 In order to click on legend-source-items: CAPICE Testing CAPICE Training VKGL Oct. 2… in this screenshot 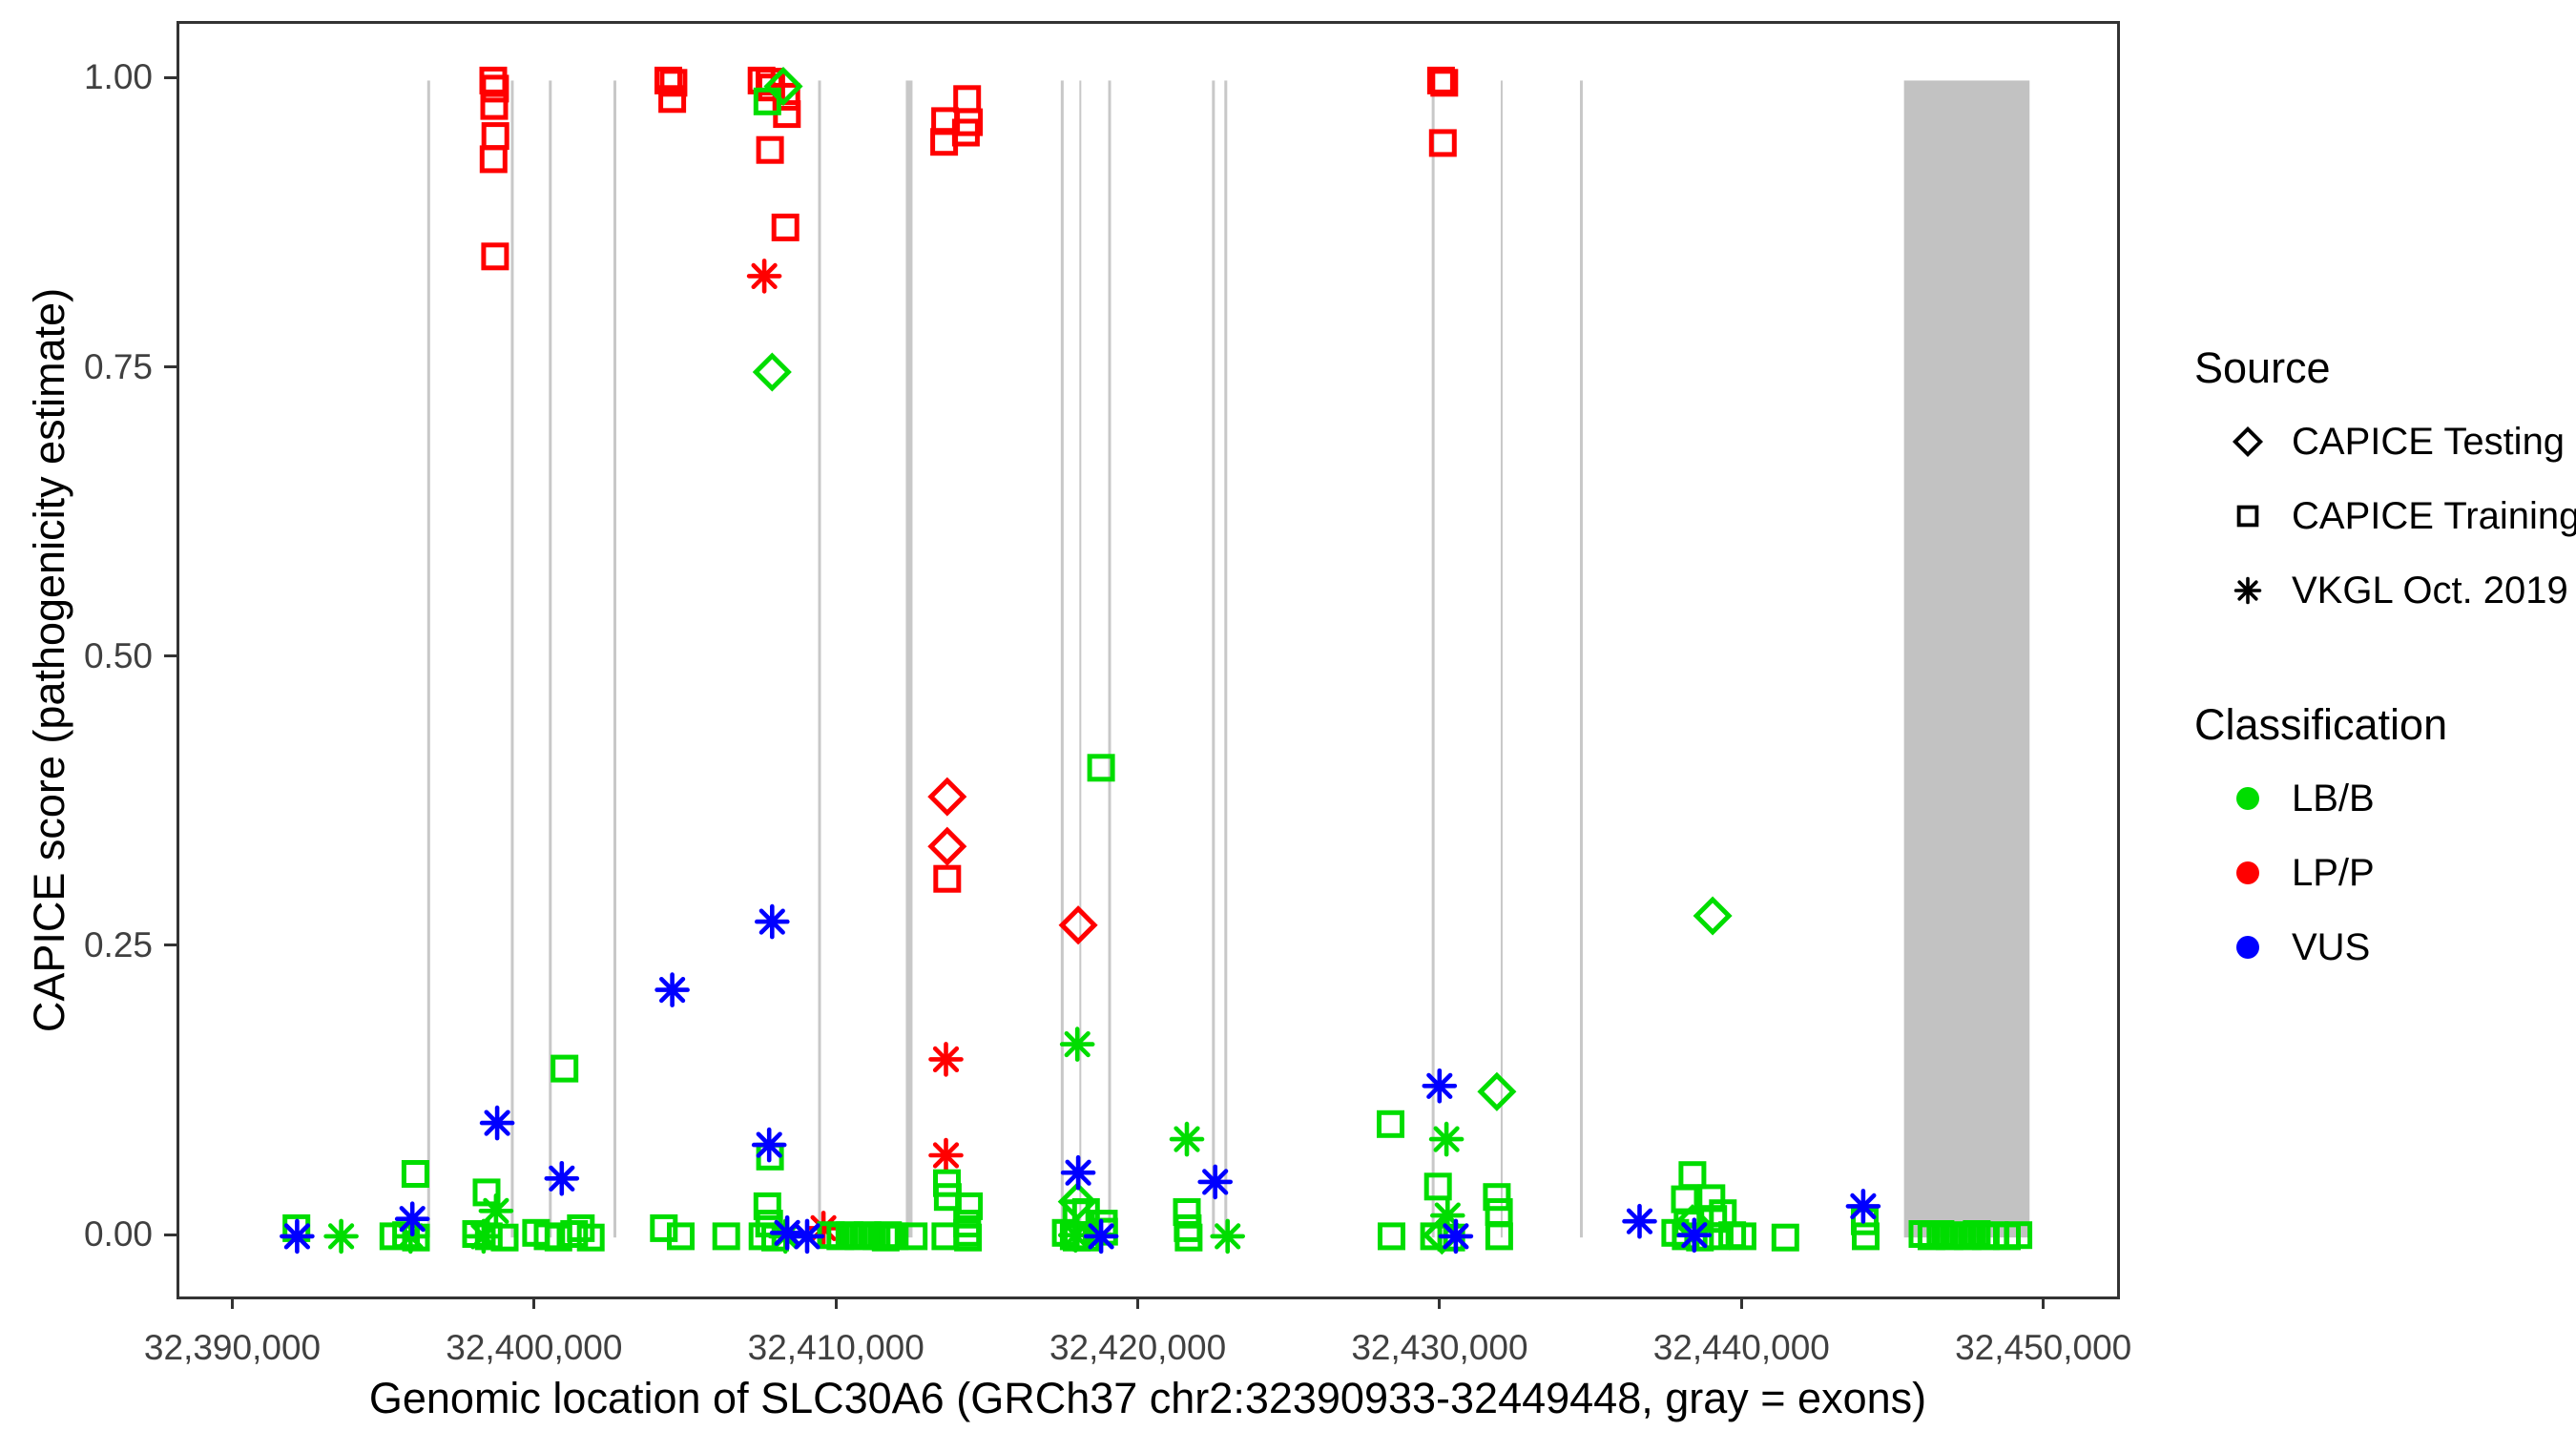, I will do `click(2385, 516)`.